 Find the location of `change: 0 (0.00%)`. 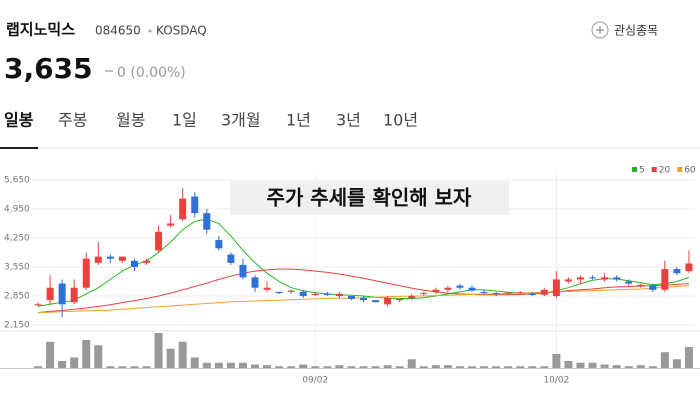

change: 0 (0.00%) is located at coordinates (151, 73).